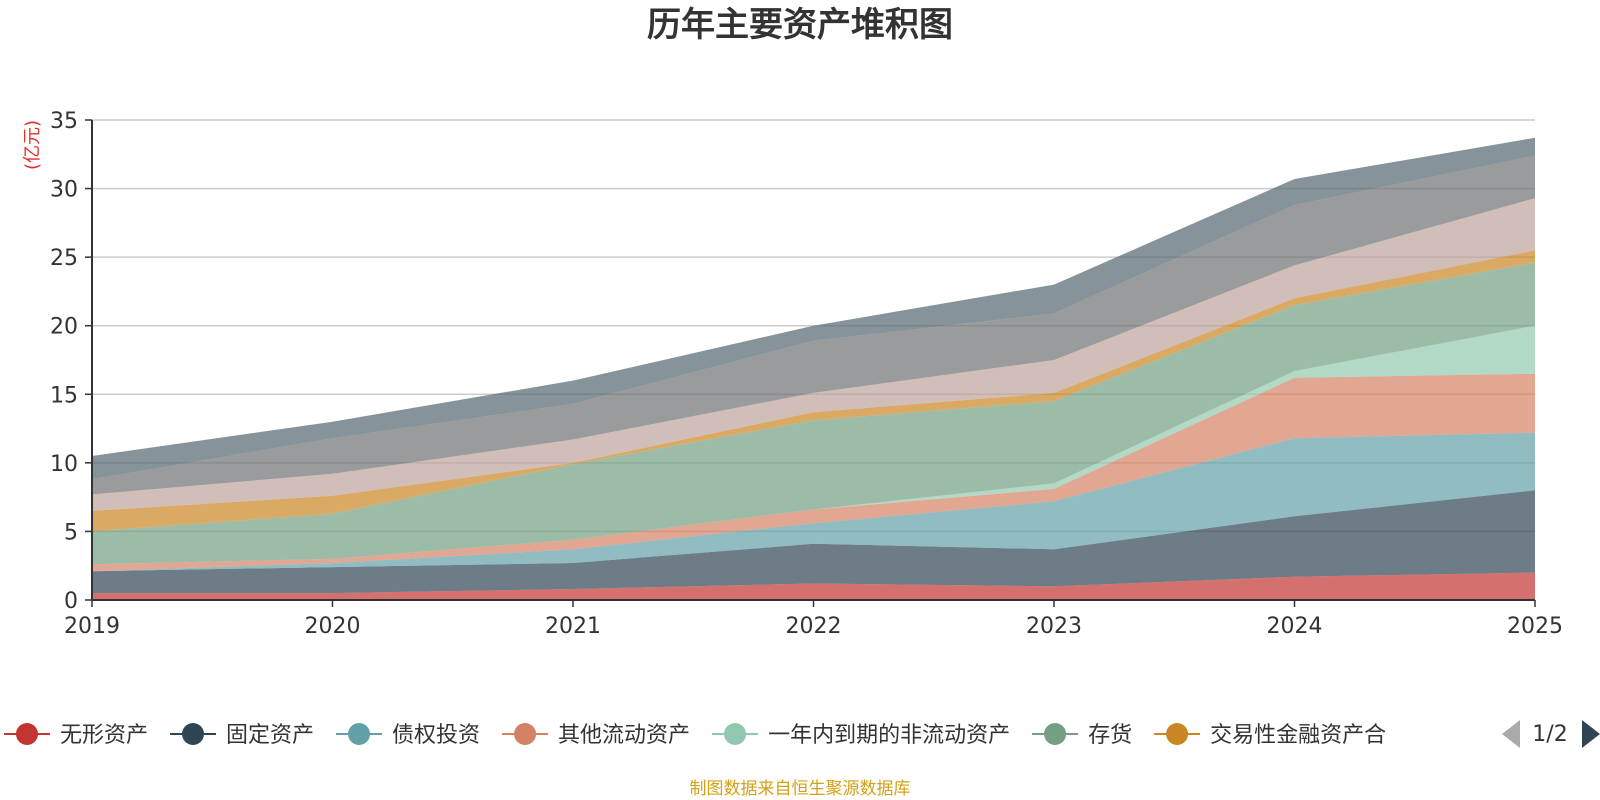  I want to click on legend-label: 交易性金融资产合, so click(1298, 735).